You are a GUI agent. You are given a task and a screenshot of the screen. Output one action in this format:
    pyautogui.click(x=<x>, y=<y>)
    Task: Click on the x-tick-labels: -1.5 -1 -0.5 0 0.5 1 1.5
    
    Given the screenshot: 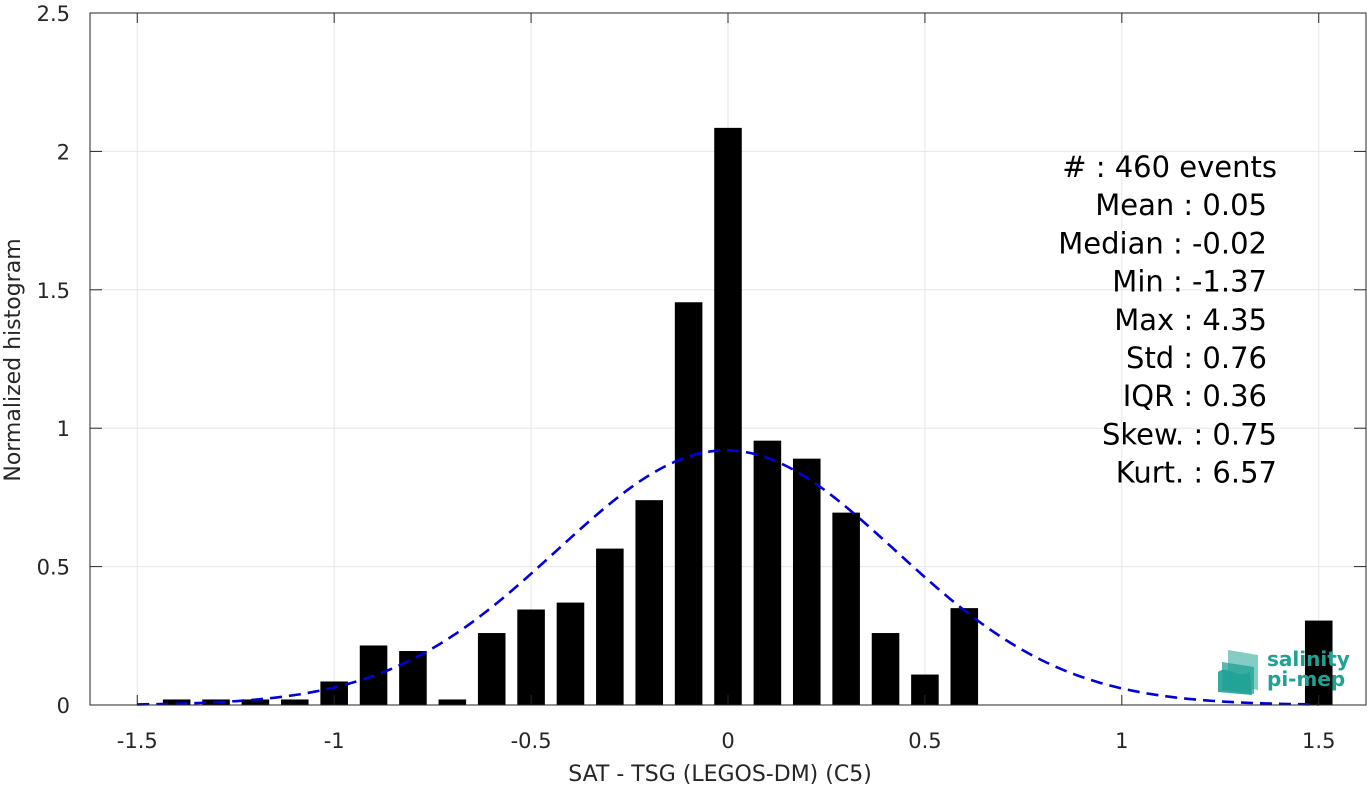 What is the action you would take?
    pyautogui.click(x=726, y=741)
    